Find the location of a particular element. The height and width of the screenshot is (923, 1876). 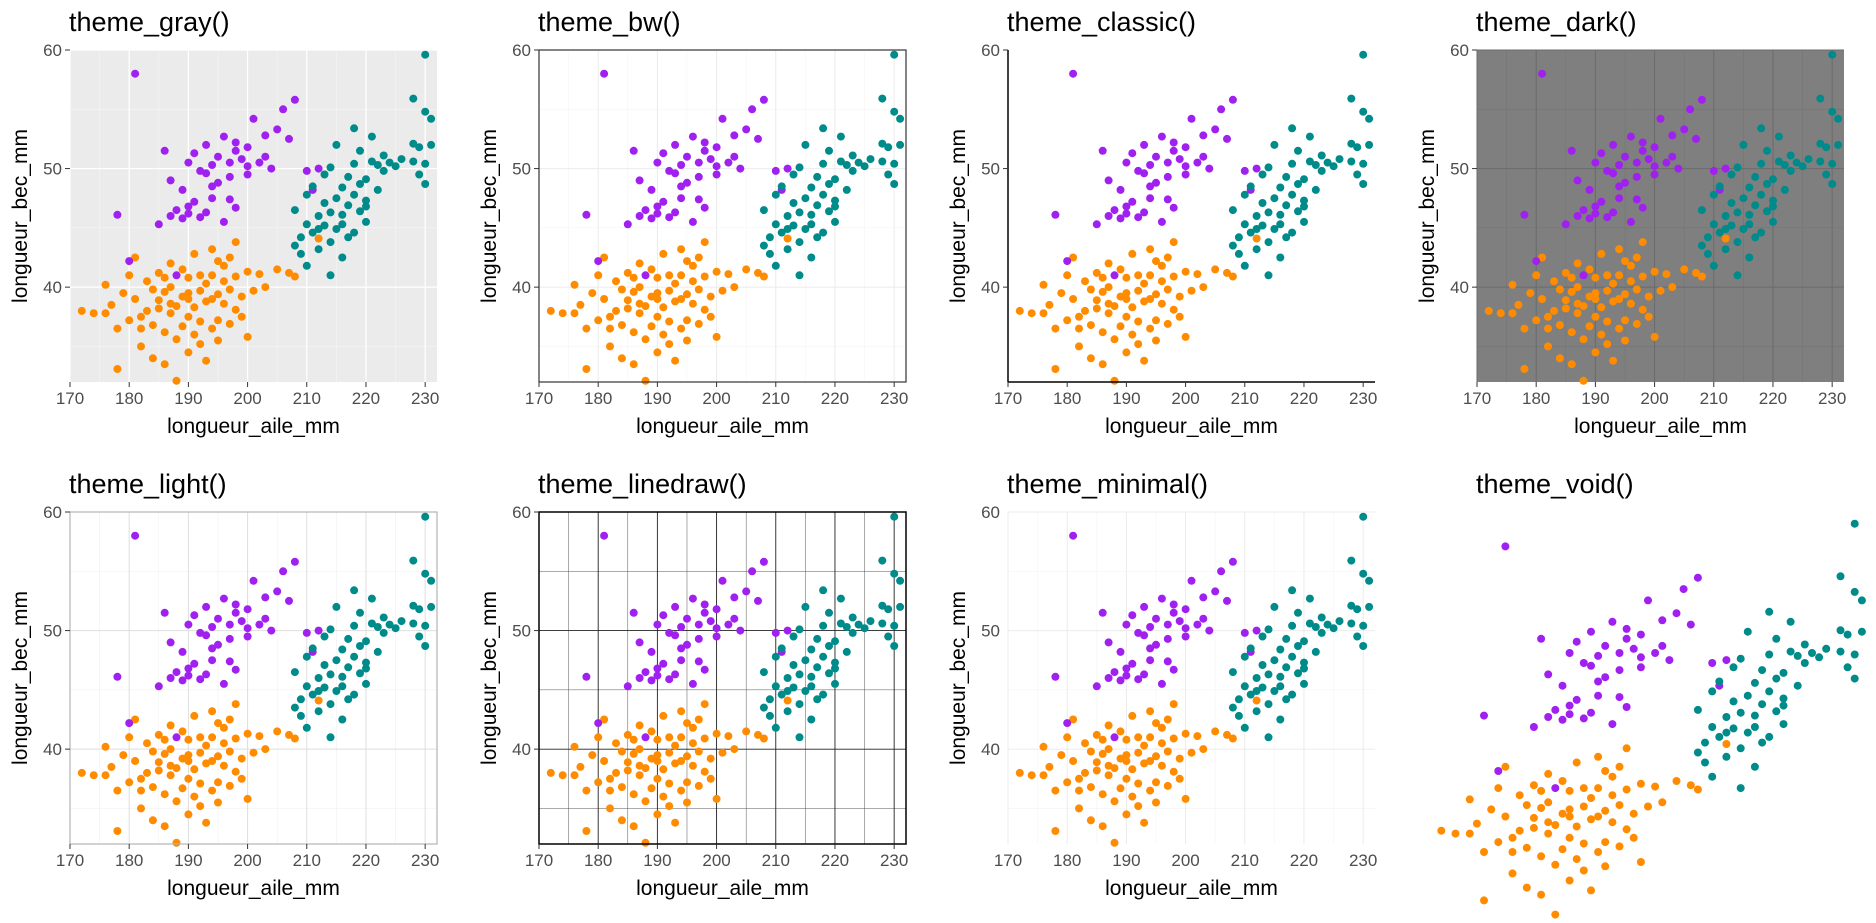

panel-background is located at coordinates (722, 216).